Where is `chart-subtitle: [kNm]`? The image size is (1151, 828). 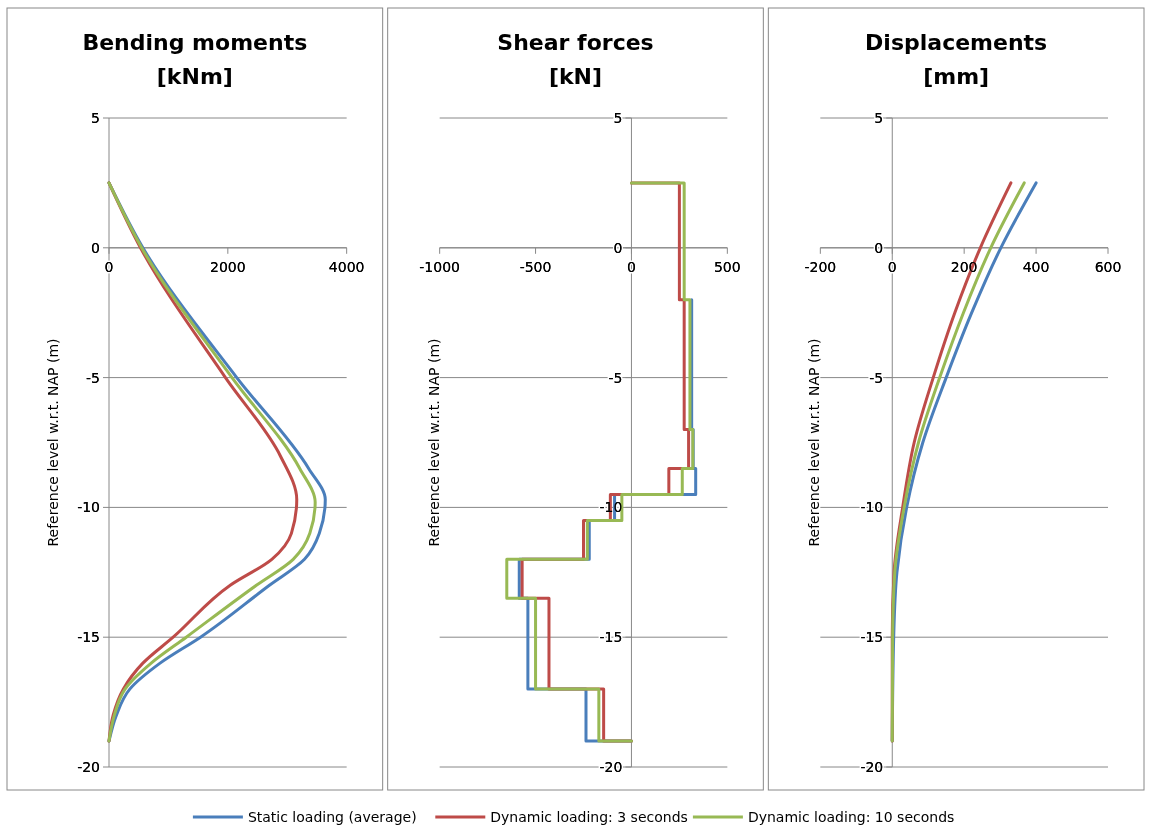
chart-subtitle: [kNm] is located at coordinates (194, 76).